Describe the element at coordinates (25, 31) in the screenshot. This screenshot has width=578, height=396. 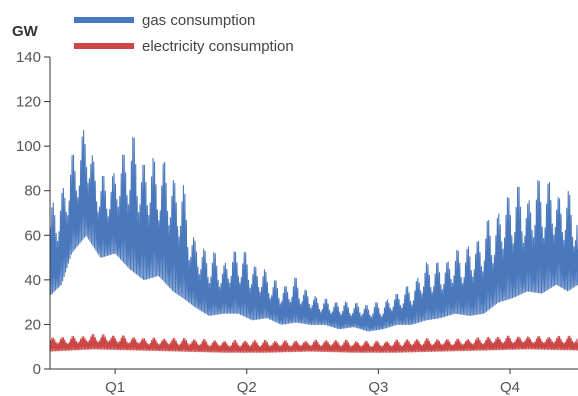
I see `y-axis-unit: GW` at that location.